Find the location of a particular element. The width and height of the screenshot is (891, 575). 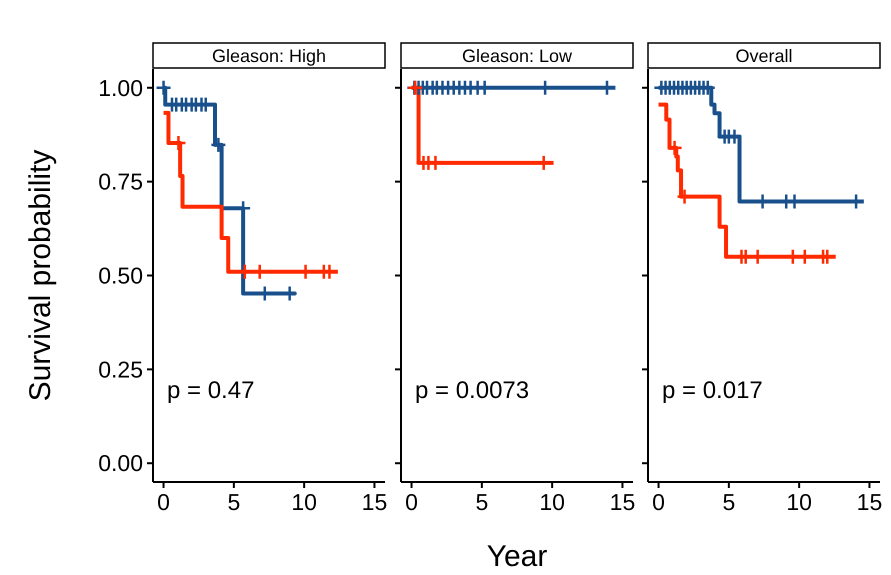

x-axis-title: Year is located at coordinates (517, 556).